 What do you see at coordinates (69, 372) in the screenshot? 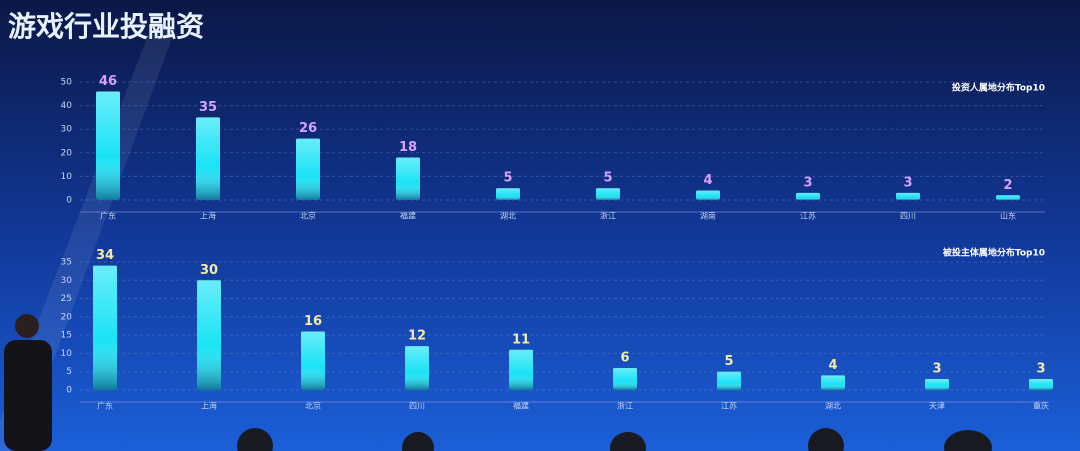
I see `y-tick-label: 5` at bounding box center [69, 372].